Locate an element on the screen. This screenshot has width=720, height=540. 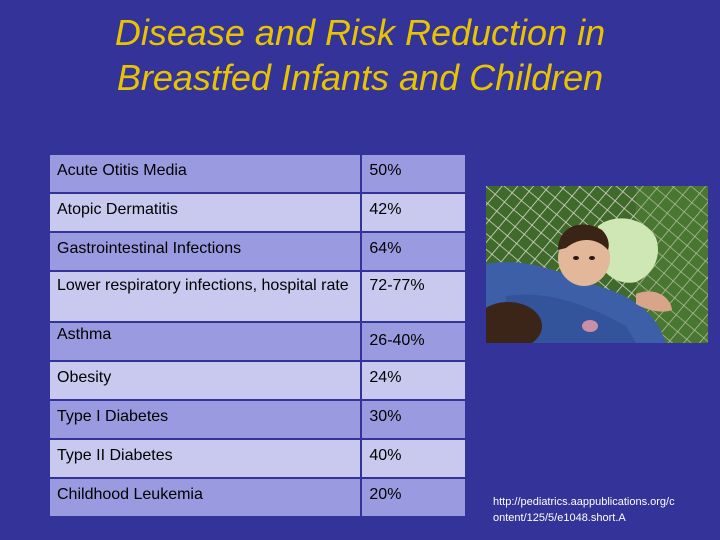
table-row: Obesity 24% is located at coordinates (257, 380).